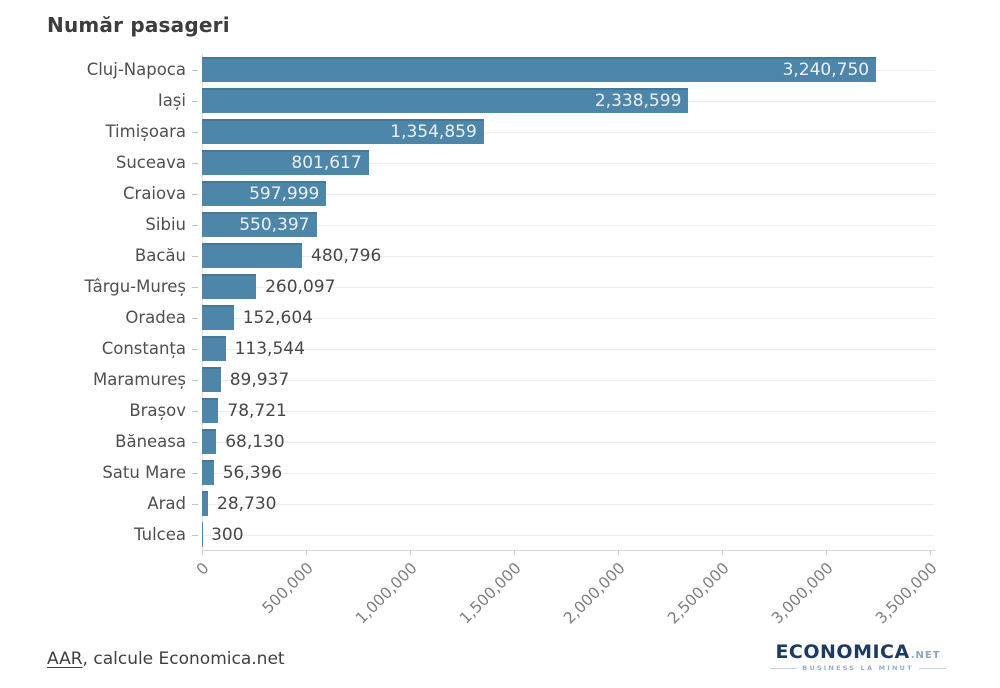  I want to click on x-tick-label: 500,000, so click(287, 588).